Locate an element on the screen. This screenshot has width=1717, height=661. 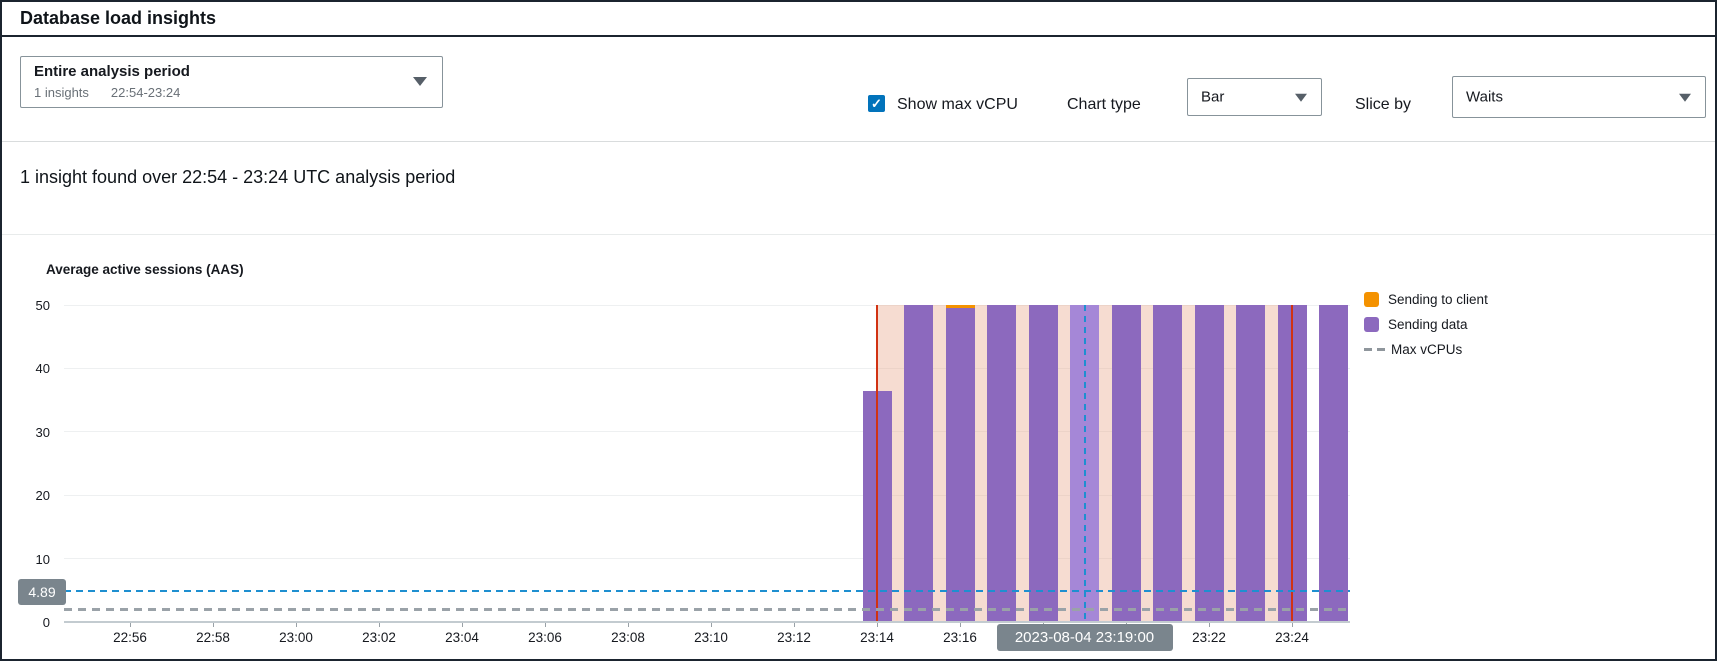
bar bar-23:16 is located at coordinates (960, 464).